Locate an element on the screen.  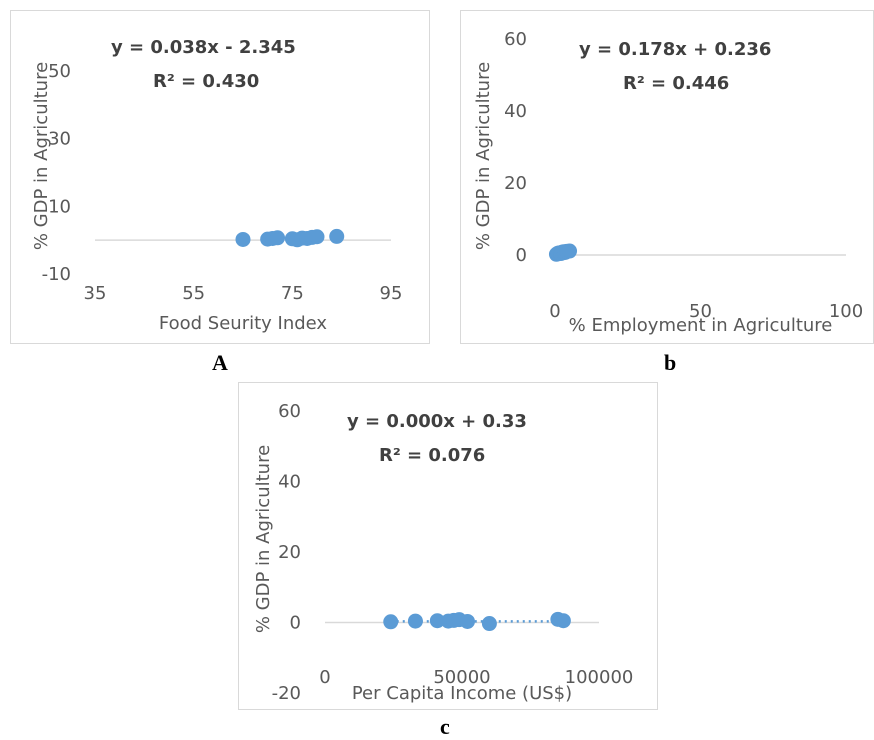
x-tick-label: 100000 is located at coordinates (599, 677).